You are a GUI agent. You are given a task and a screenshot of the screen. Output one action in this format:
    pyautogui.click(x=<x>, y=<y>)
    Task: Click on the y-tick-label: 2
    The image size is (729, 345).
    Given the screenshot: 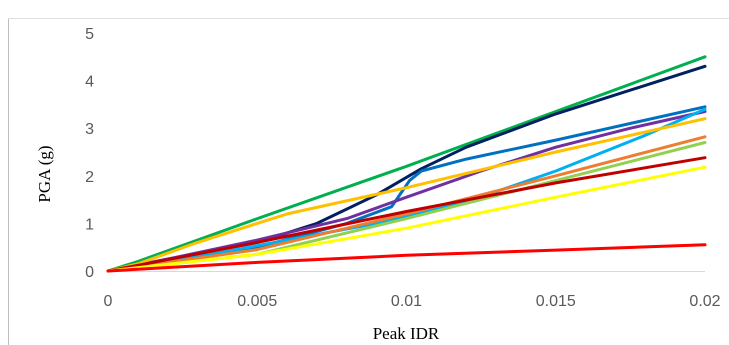 What is the action you would take?
    pyautogui.click(x=89, y=177)
    